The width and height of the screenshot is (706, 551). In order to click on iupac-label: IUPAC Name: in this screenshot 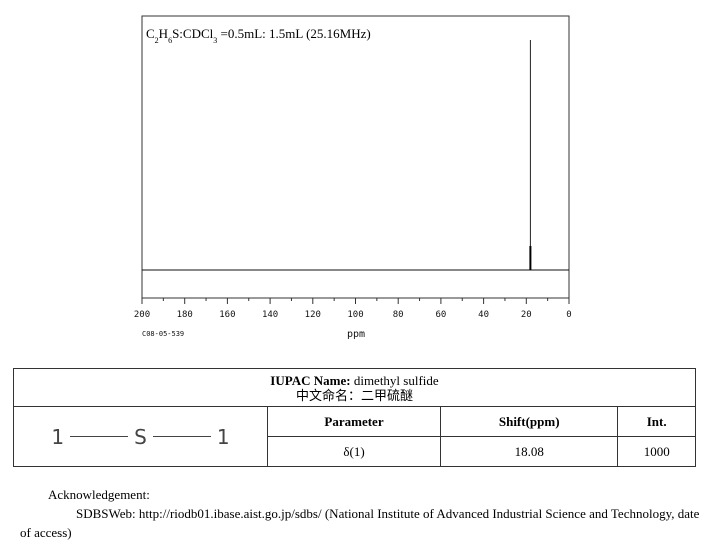, I will do `click(310, 380)`.